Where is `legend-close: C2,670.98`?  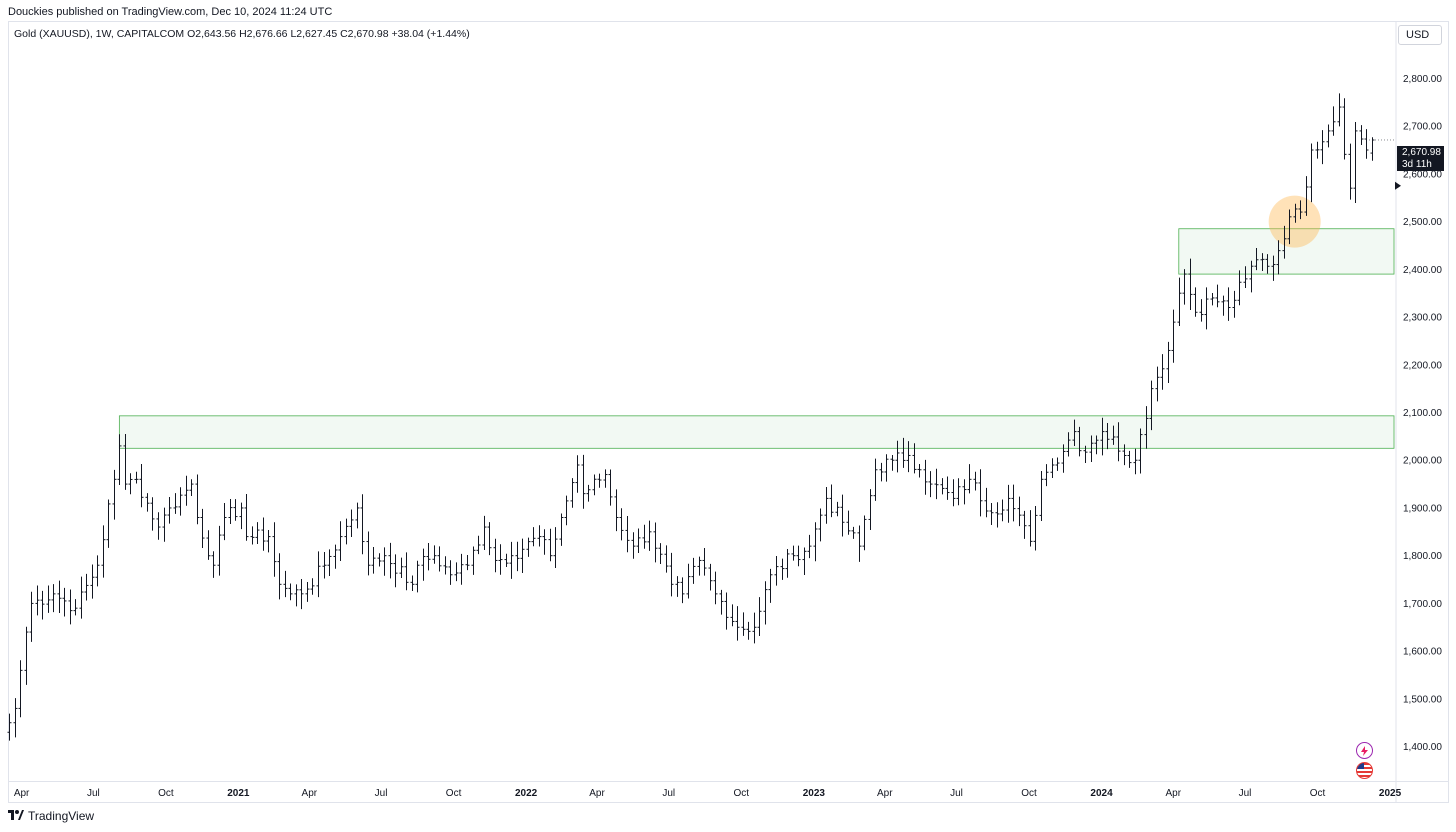 legend-close: C2,670.98 is located at coordinates (364, 34).